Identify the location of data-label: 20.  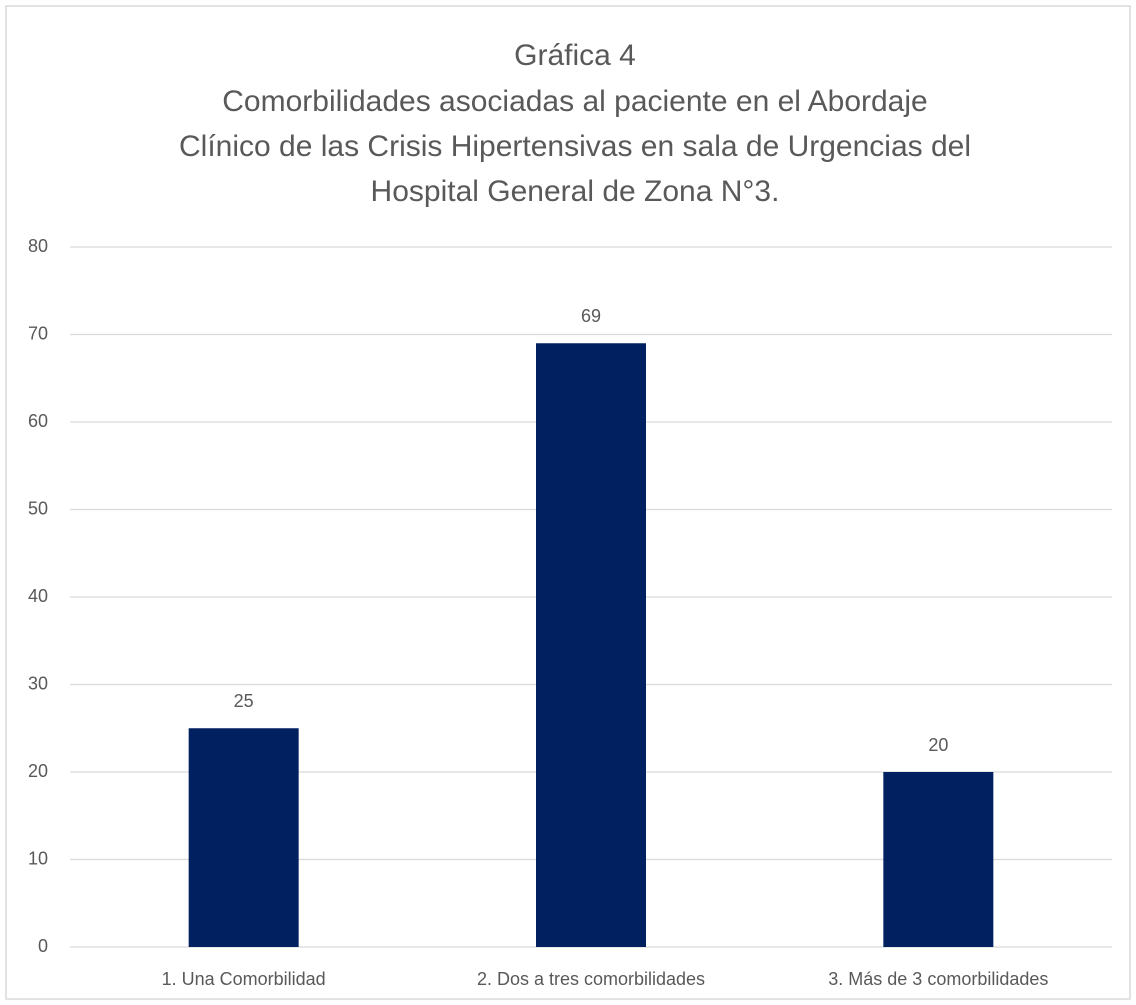
(938, 745).